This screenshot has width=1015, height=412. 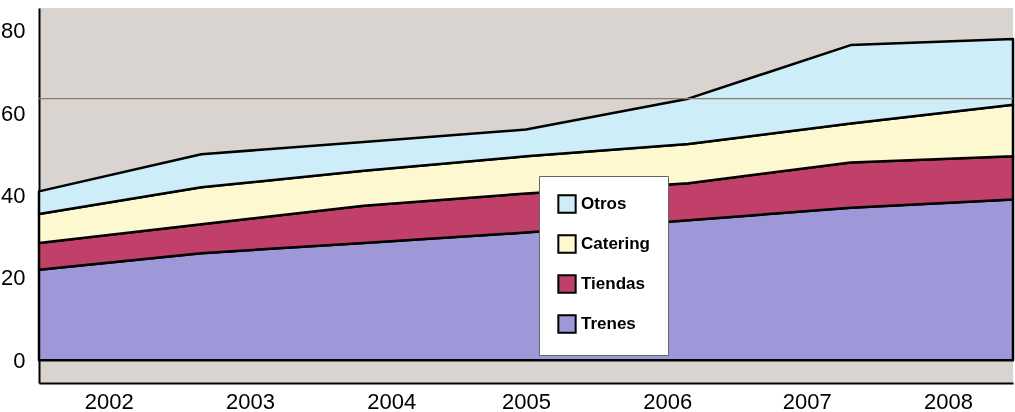 What do you see at coordinates (13, 113) in the screenshot?
I see `y-tick-label: 60` at bounding box center [13, 113].